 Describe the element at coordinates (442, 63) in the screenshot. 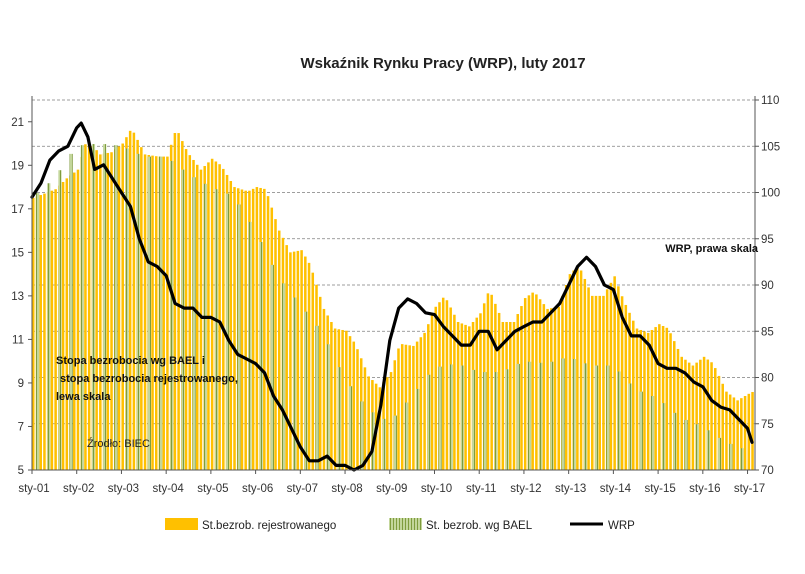

I see `chart-title: Wskaźnik Rynku Pracy (WRP), luty 2017` at that location.